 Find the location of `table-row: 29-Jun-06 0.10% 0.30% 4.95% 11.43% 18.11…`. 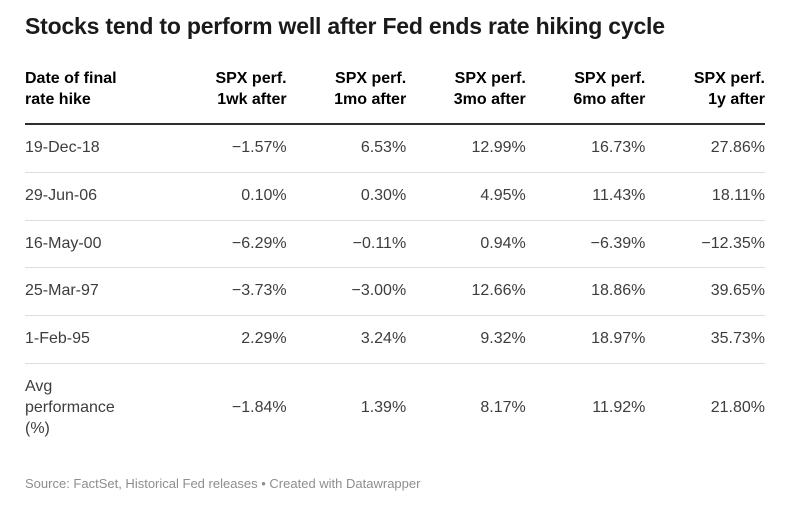

table-row: 29-Jun-06 0.10% 0.30% 4.95% 11.43% 18.11… is located at coordinates (395, 196).